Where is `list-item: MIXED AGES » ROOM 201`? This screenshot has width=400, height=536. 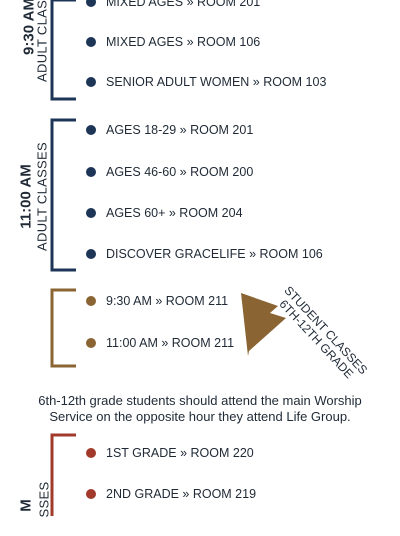 list-item: MIXED AGES » ROOM 201 is located at coordinates (173, 4).